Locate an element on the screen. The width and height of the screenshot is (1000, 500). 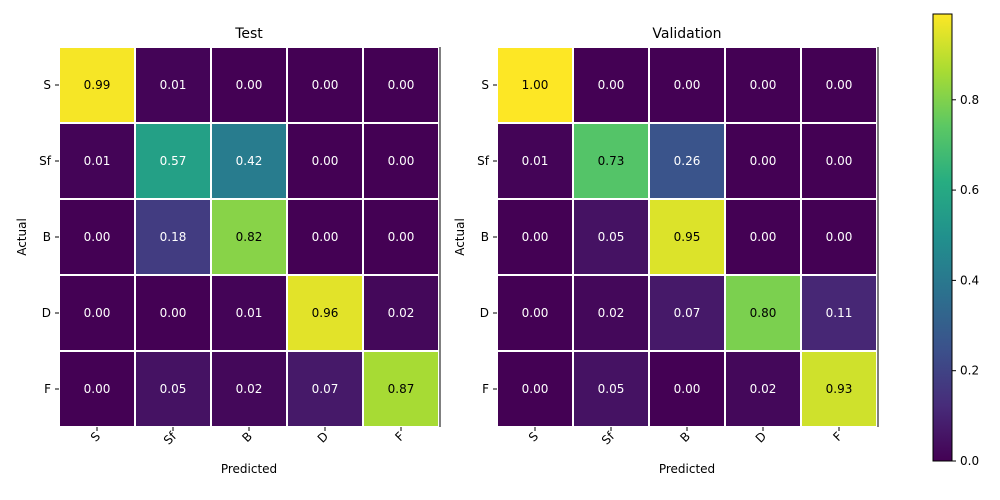
cell-value-label: 0.57 is located at coordinates (173, 161).